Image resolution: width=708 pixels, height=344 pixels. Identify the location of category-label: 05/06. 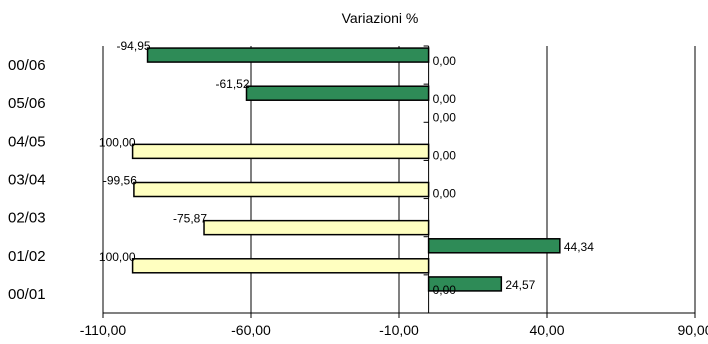
(27, 103).